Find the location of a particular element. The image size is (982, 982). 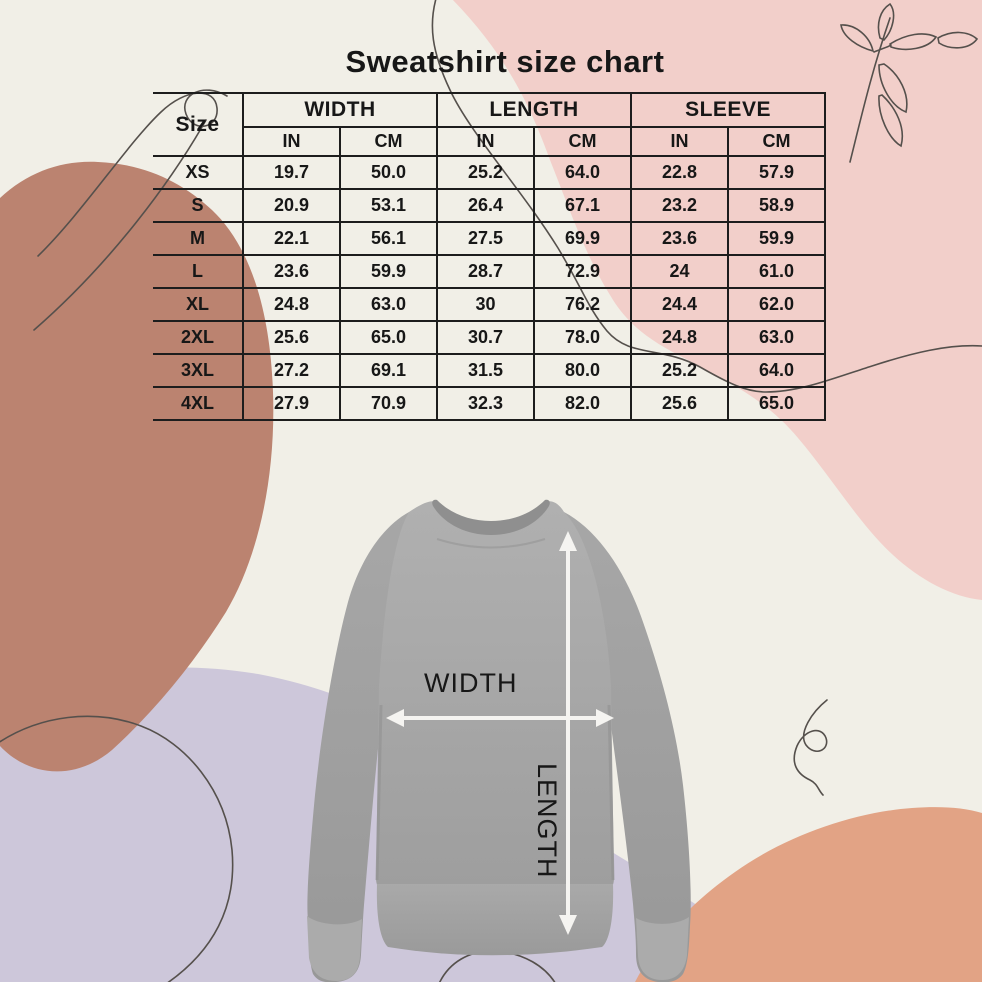

table-row: 4XL 27.9 70.9 32.3 82.0 25.6 65.0 is located at coordinates (490, 403).